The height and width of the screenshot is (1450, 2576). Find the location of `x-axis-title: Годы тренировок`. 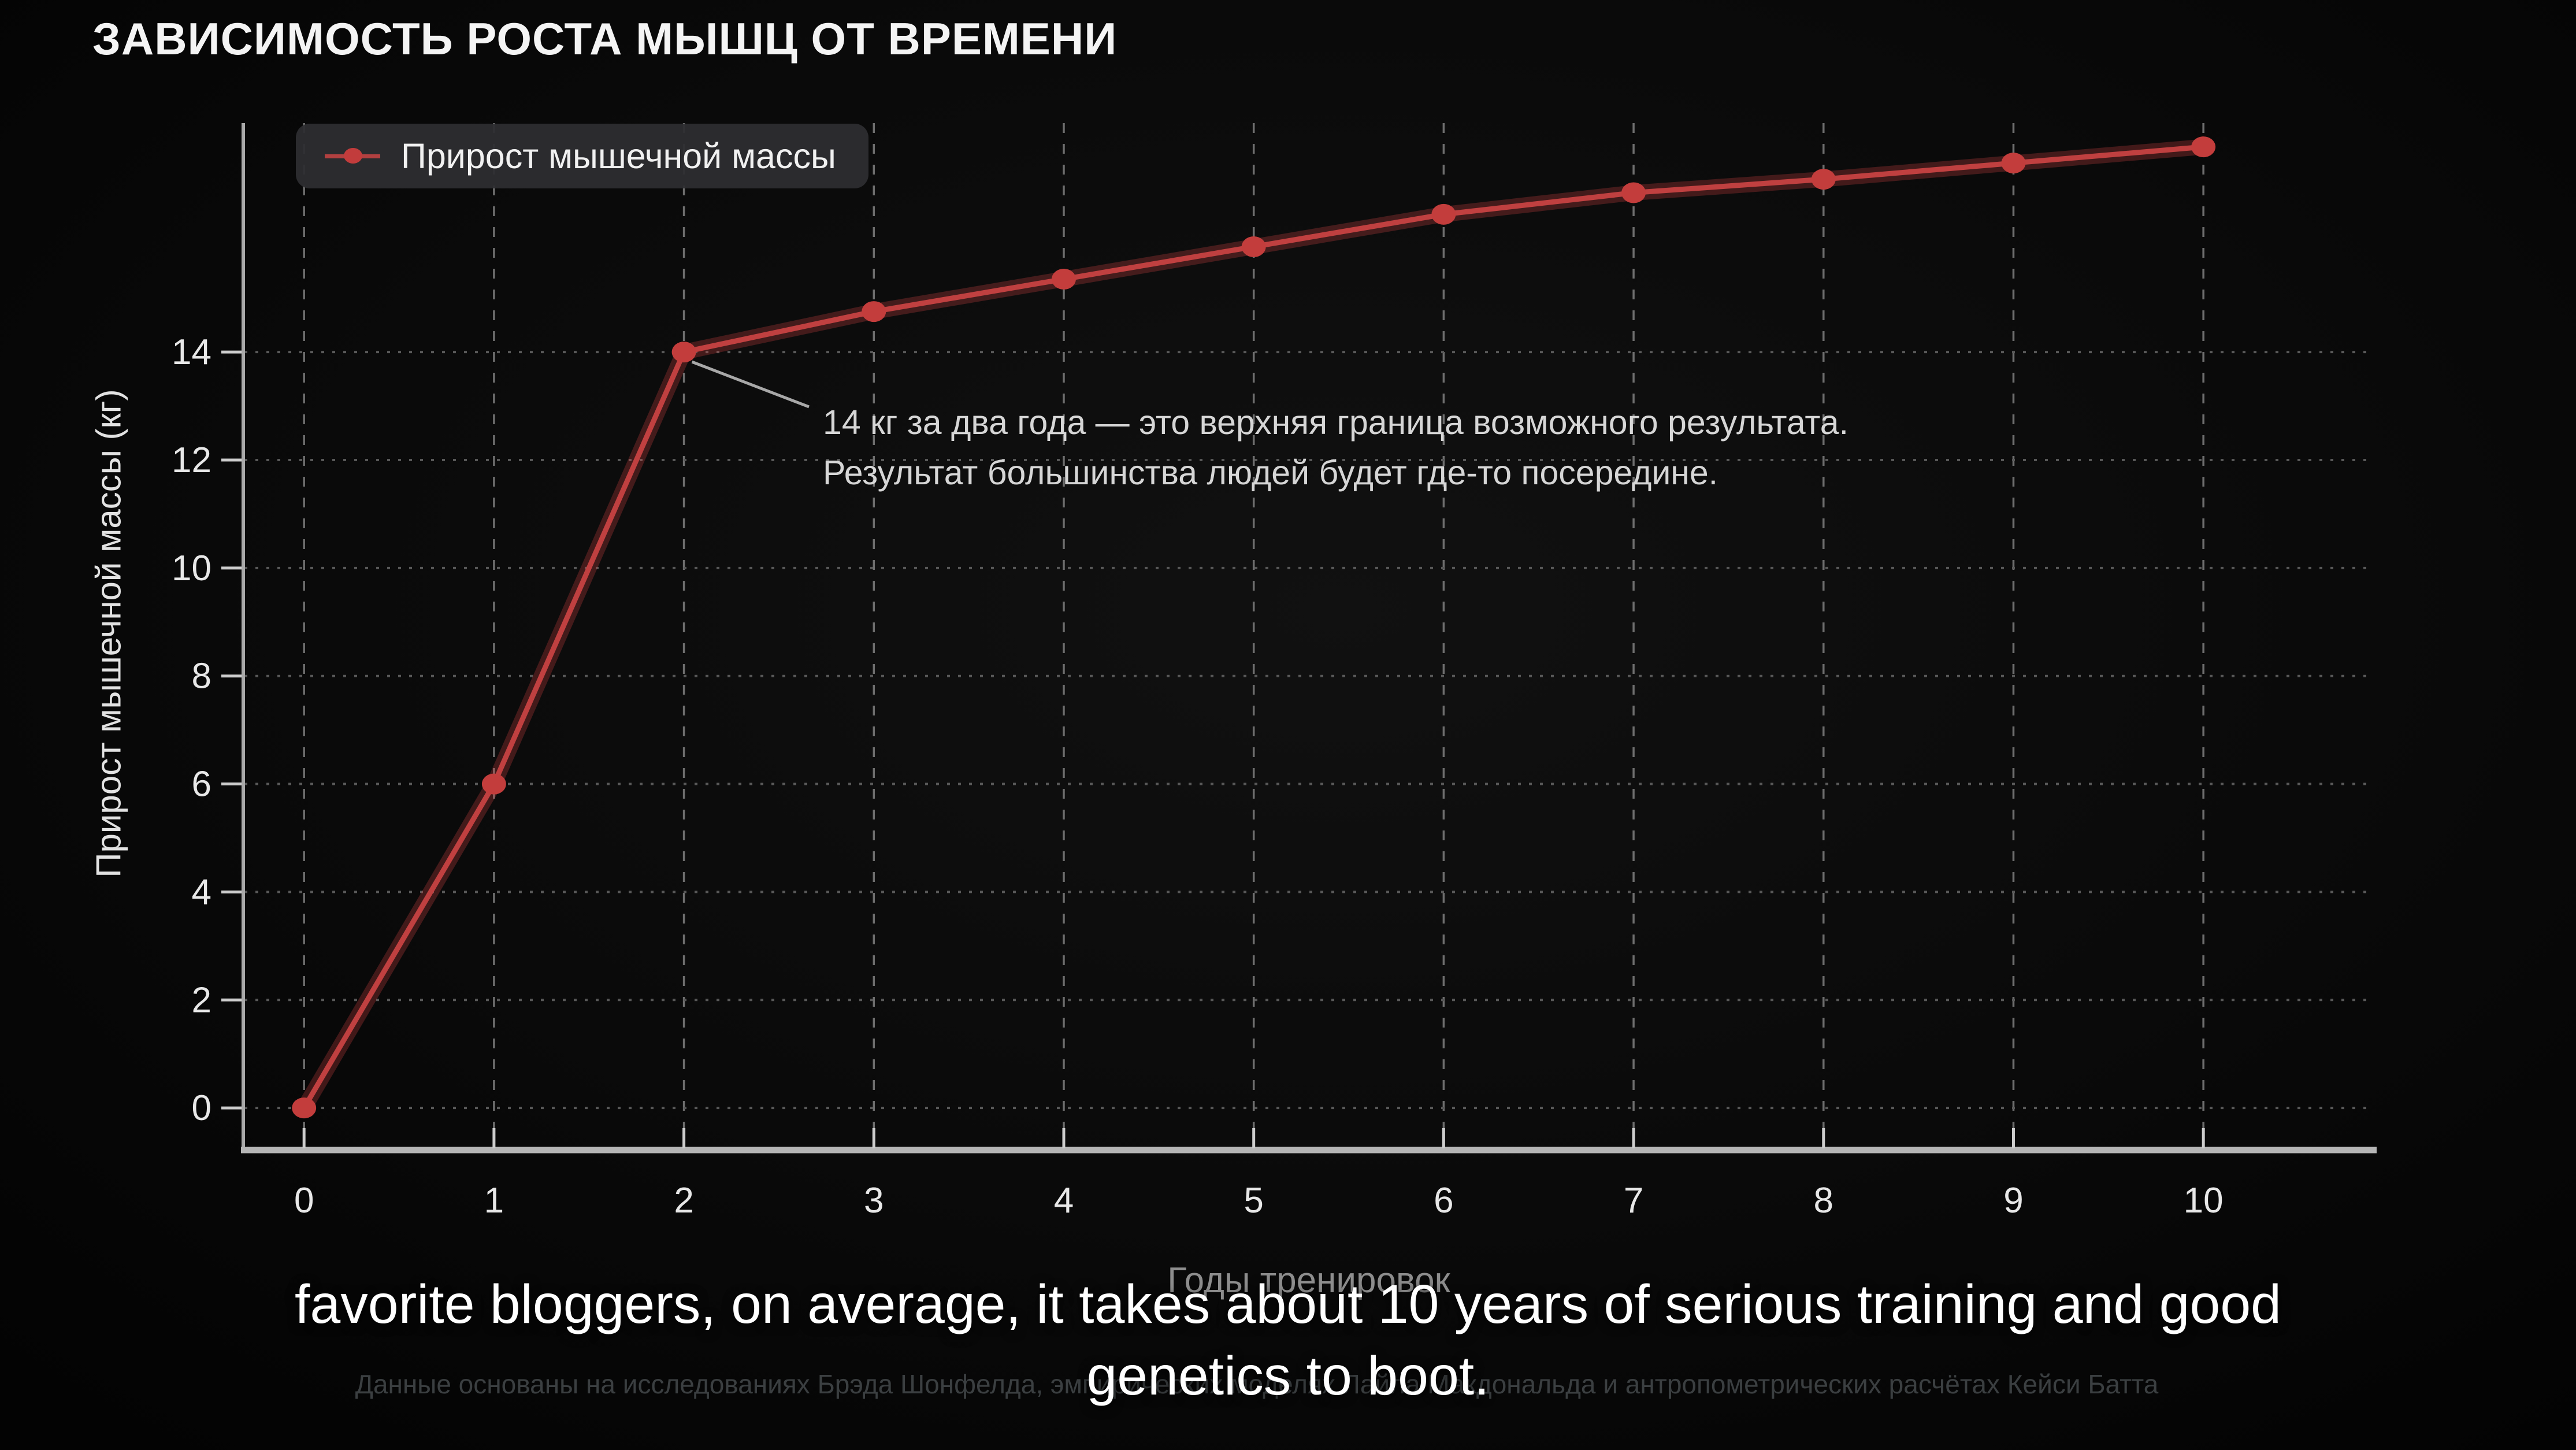

x-axis-title: Годы тренировок is located at coordinates (1308, 1280).